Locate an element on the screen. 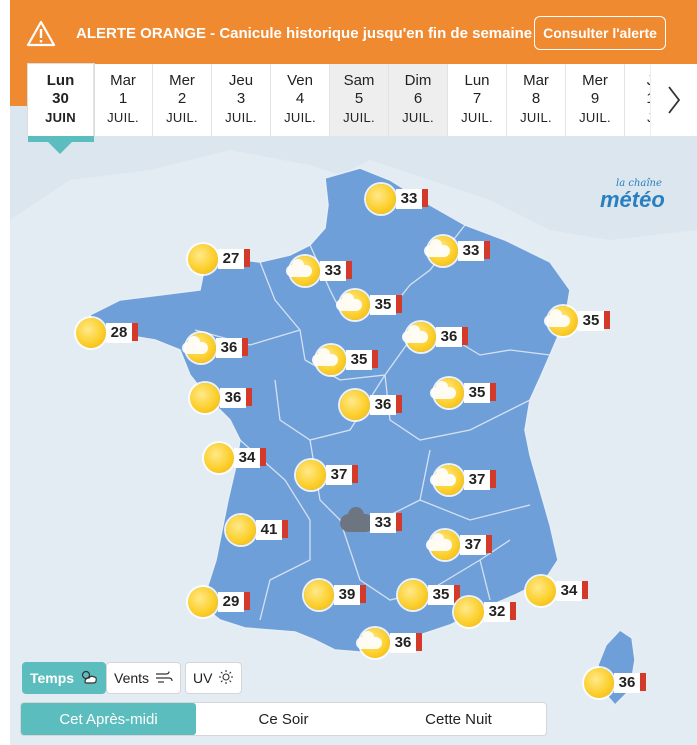  layer-weather-label: Temps is located at coordinates (52, 678).